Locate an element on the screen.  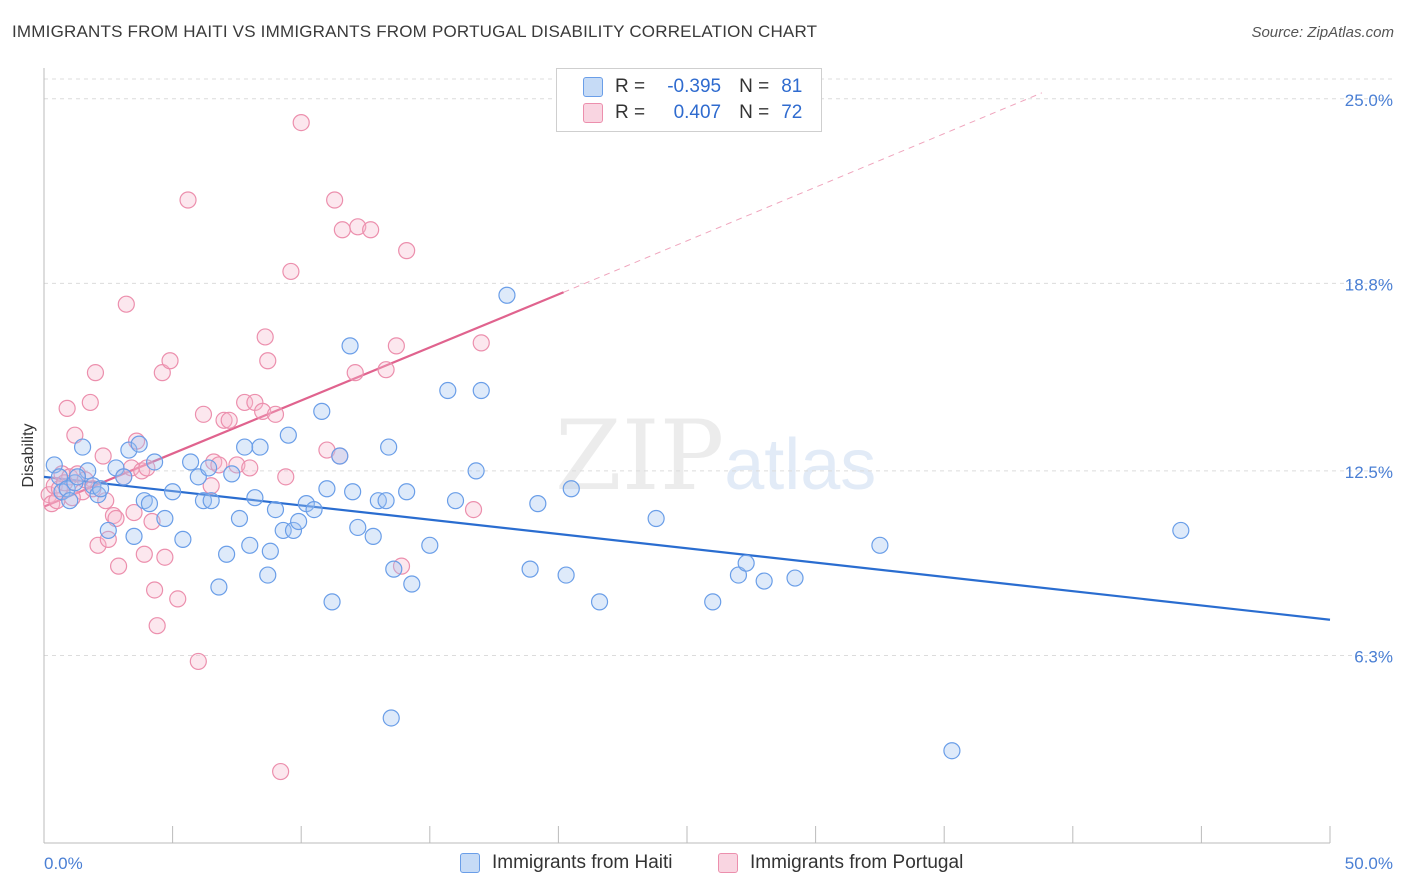
y-tick-label: 6.3% is located at coordinates (1373, 656).